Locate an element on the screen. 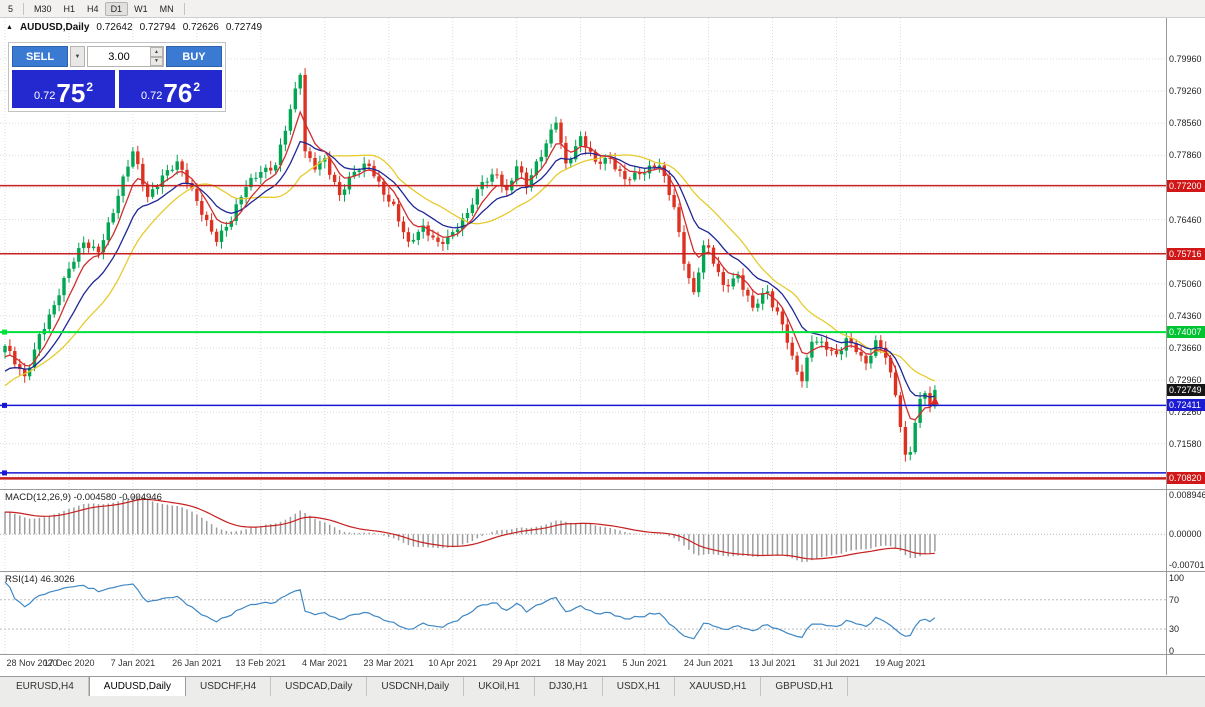  buy-price-fraction: 2 is located at coordinates (197, 87).